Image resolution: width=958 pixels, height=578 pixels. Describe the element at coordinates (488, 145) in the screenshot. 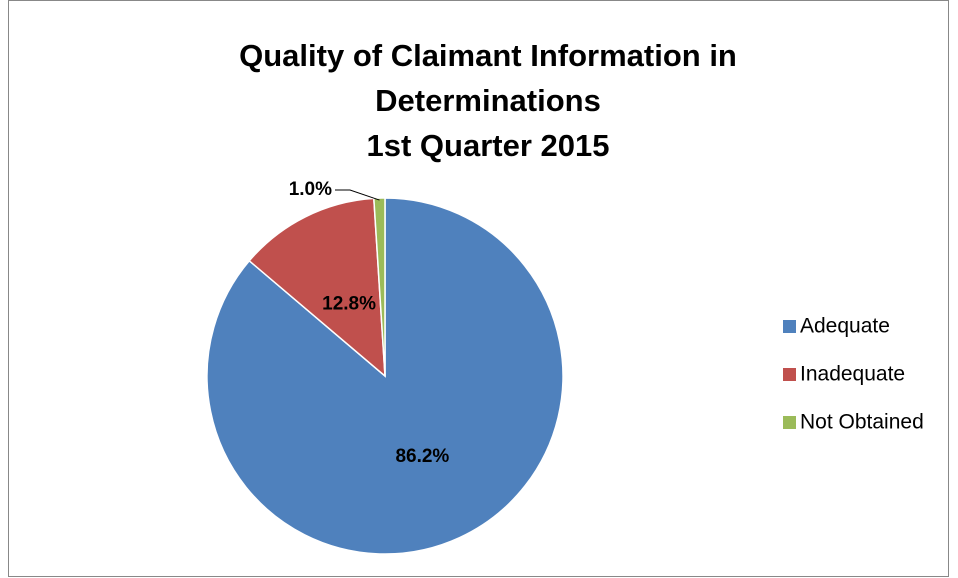

I see `chart-title: 1st Quarter 2015` at that location.